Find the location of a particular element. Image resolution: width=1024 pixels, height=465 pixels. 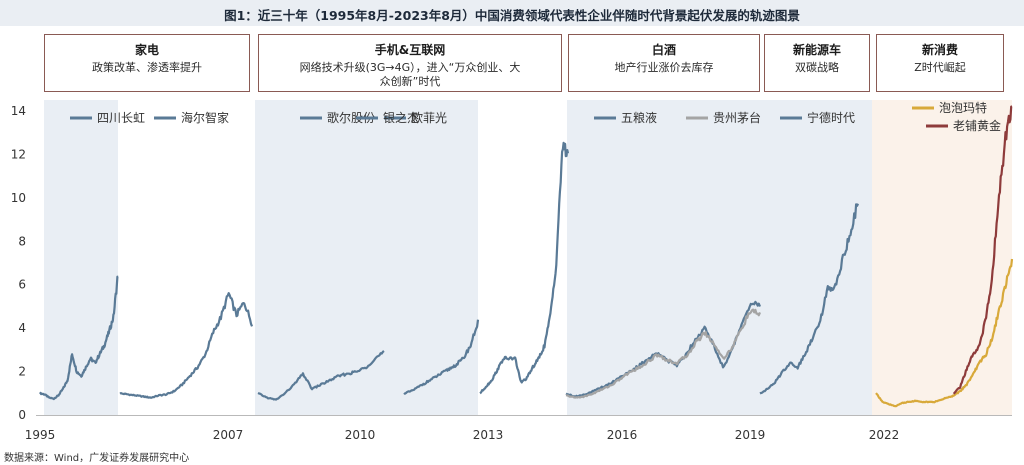

x-tick-label: 2010 is located at coordinates (360, 435).